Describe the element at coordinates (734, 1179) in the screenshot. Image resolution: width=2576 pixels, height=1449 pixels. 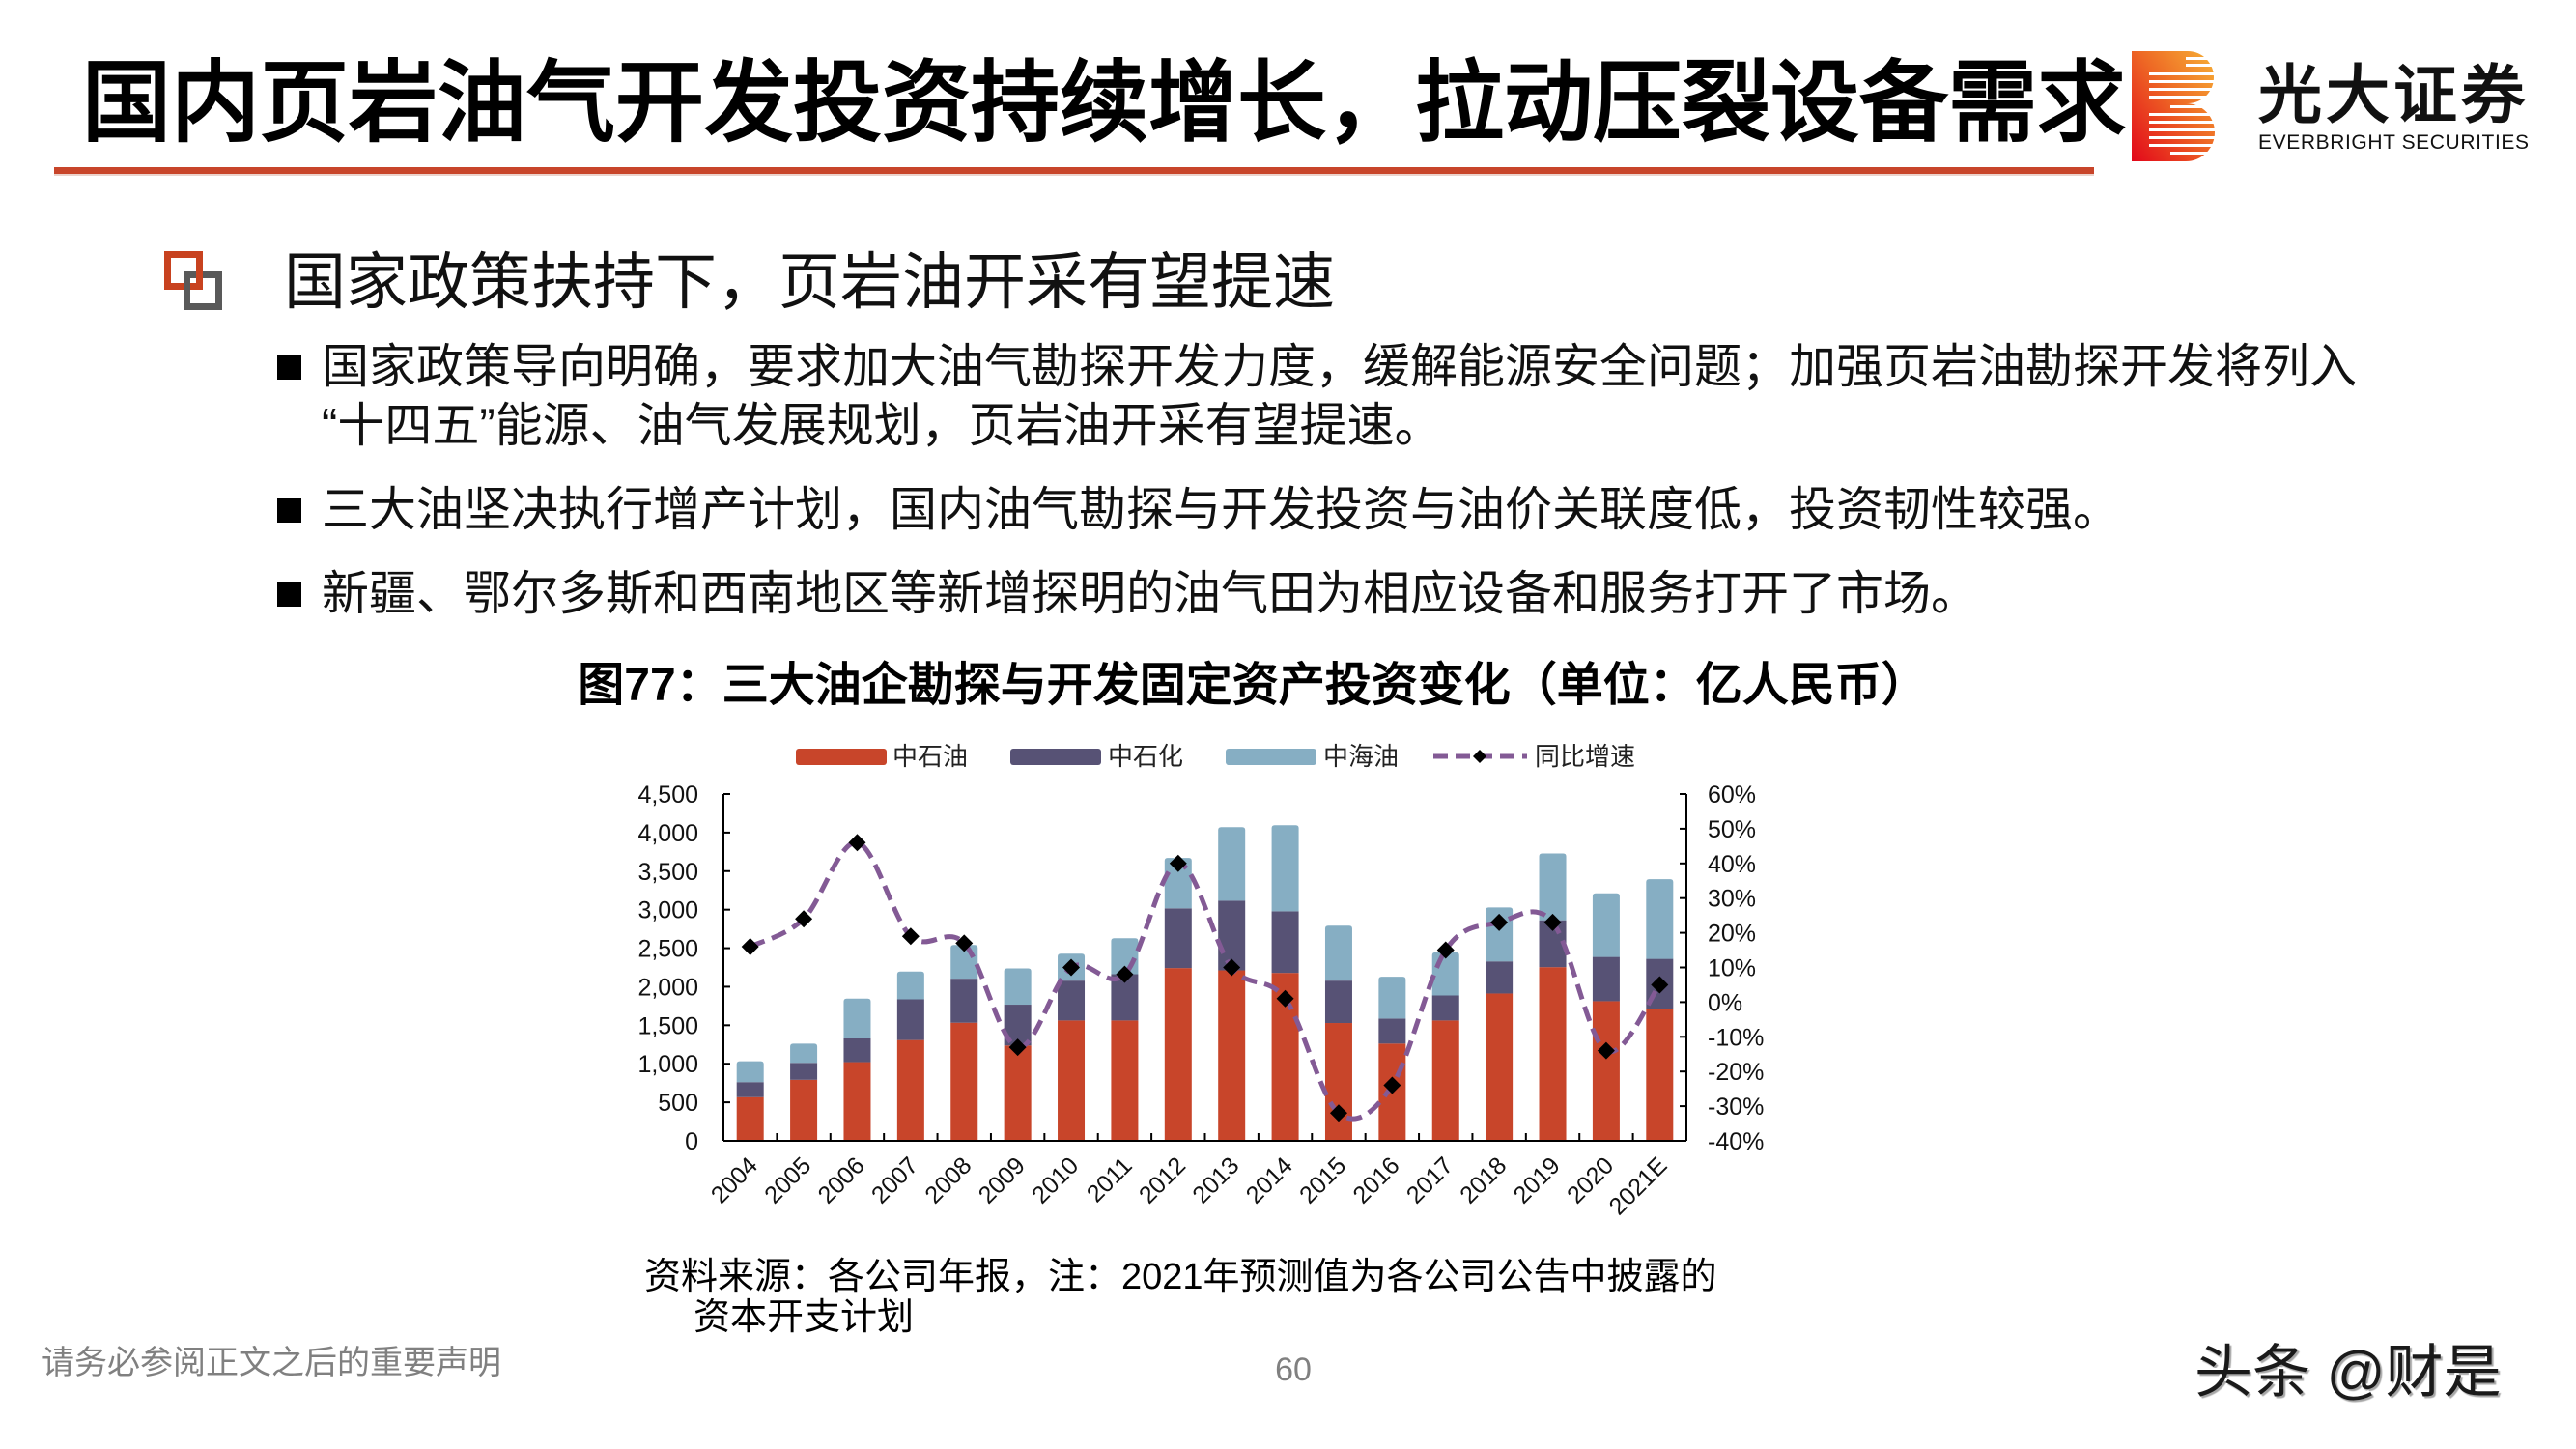
I see `x-axis-label: 2004` at that location.